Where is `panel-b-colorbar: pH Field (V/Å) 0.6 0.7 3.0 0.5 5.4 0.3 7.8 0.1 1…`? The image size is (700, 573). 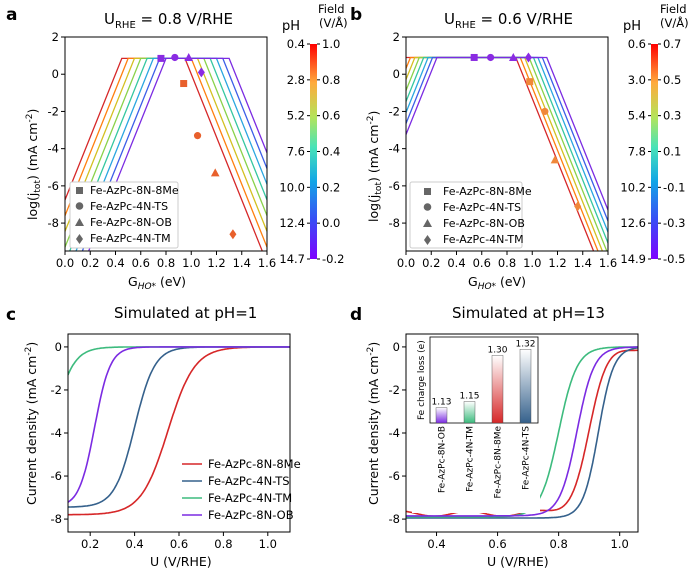 panel-b-colorbar: pH Field (V/Å) 0.6 0.7 3.0 0.5 5.4 0.3 7.8 0.1 1… is located at coordinates (654, 134).